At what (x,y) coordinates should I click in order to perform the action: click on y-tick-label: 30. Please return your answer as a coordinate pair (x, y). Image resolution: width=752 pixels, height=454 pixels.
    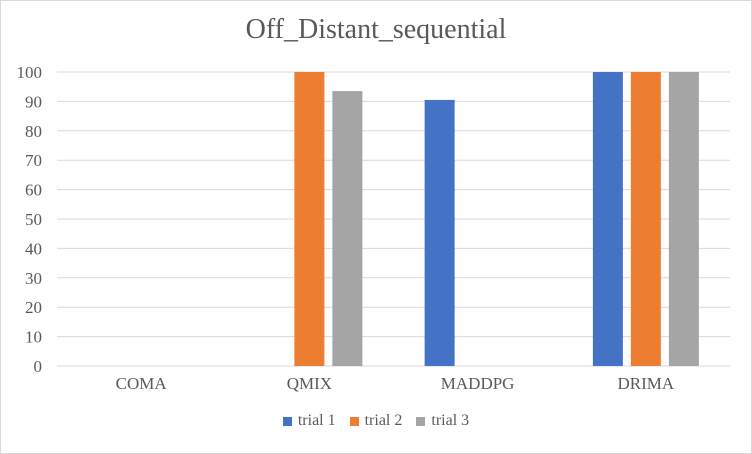
    Looking at the image, I should click on (33, 278).